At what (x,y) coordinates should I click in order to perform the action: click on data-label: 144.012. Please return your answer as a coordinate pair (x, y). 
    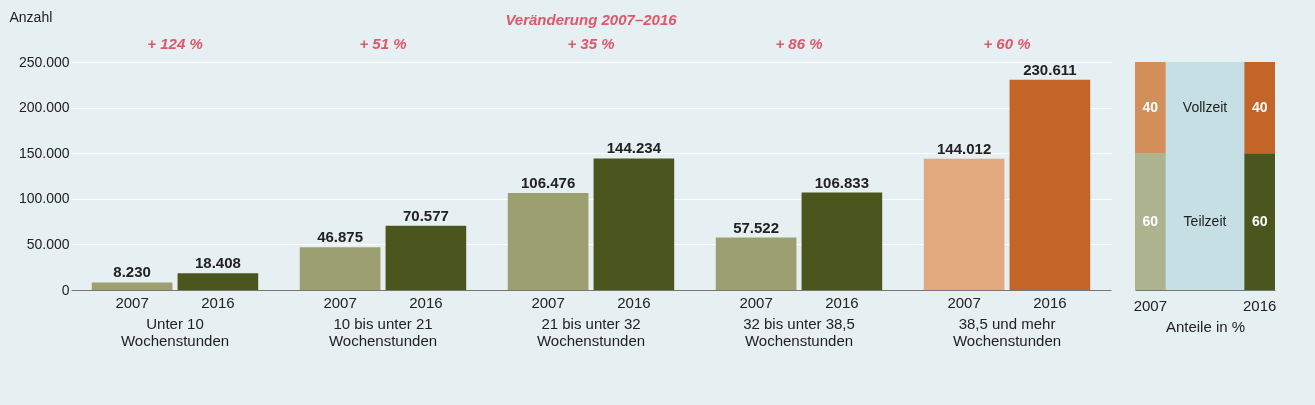
    Looking at the image, I should click on (964, 148).